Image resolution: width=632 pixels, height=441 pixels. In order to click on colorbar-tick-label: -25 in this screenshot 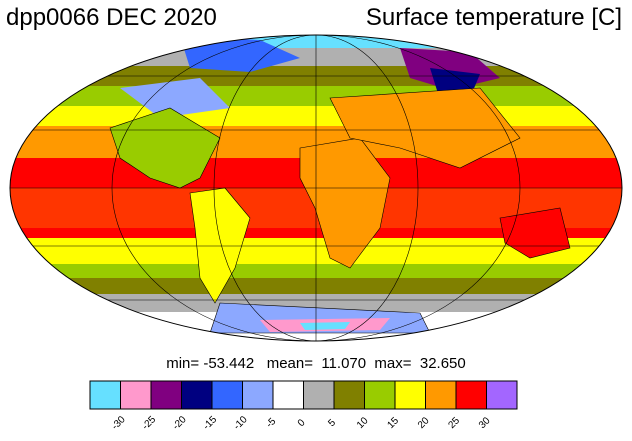, I will do `click(149, 423)`.